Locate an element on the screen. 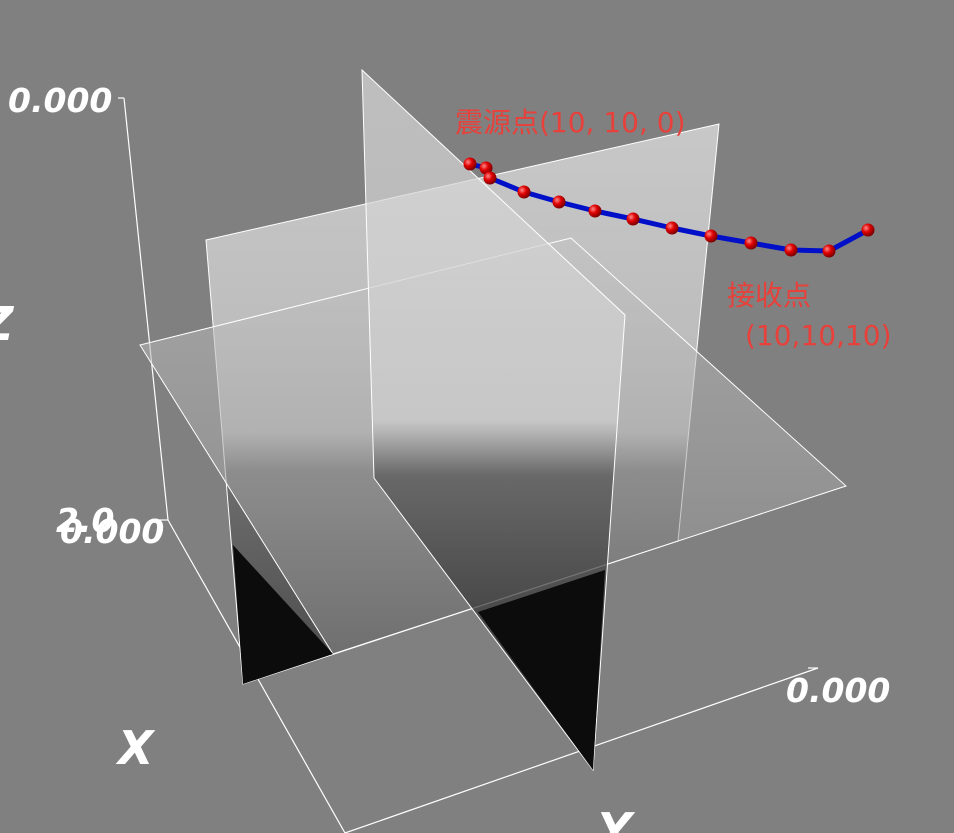  z-axis-title: Z is located at coordinates (7, 324).